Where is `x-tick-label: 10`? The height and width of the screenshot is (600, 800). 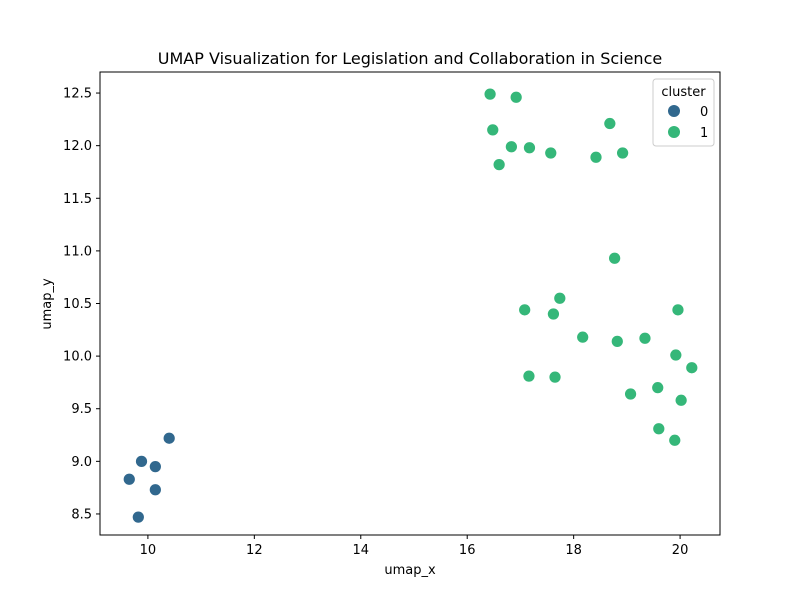 x-tick-label: 10 is located at coordinates (148, 550).